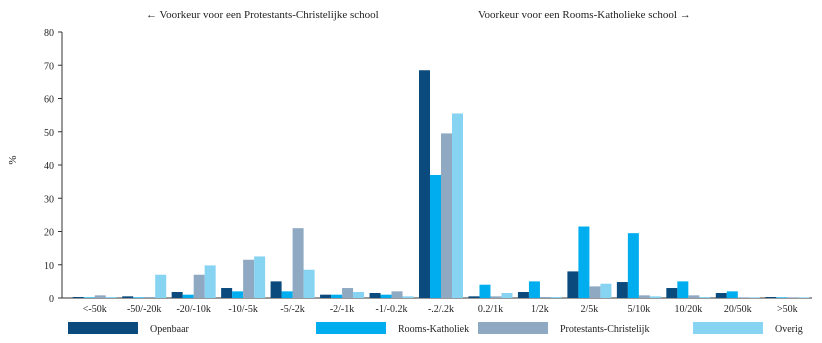  What do you see at coordinates (590, 309) in the screenshot?
I see `x-tick-label: 2/5k` at bounding box center [590, 309].